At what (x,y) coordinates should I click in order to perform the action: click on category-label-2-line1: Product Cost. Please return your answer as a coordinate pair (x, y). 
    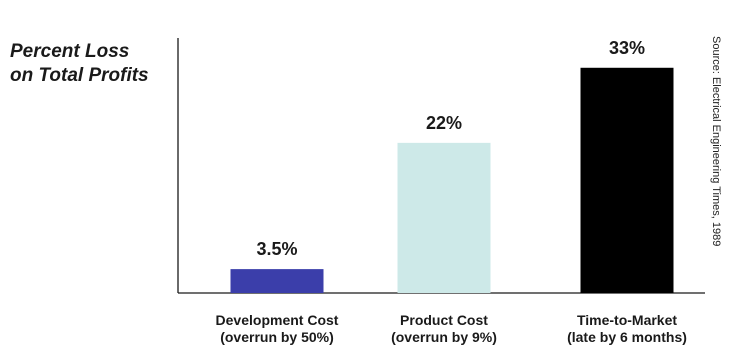
    Looking at the image, I should click on (444, 320).